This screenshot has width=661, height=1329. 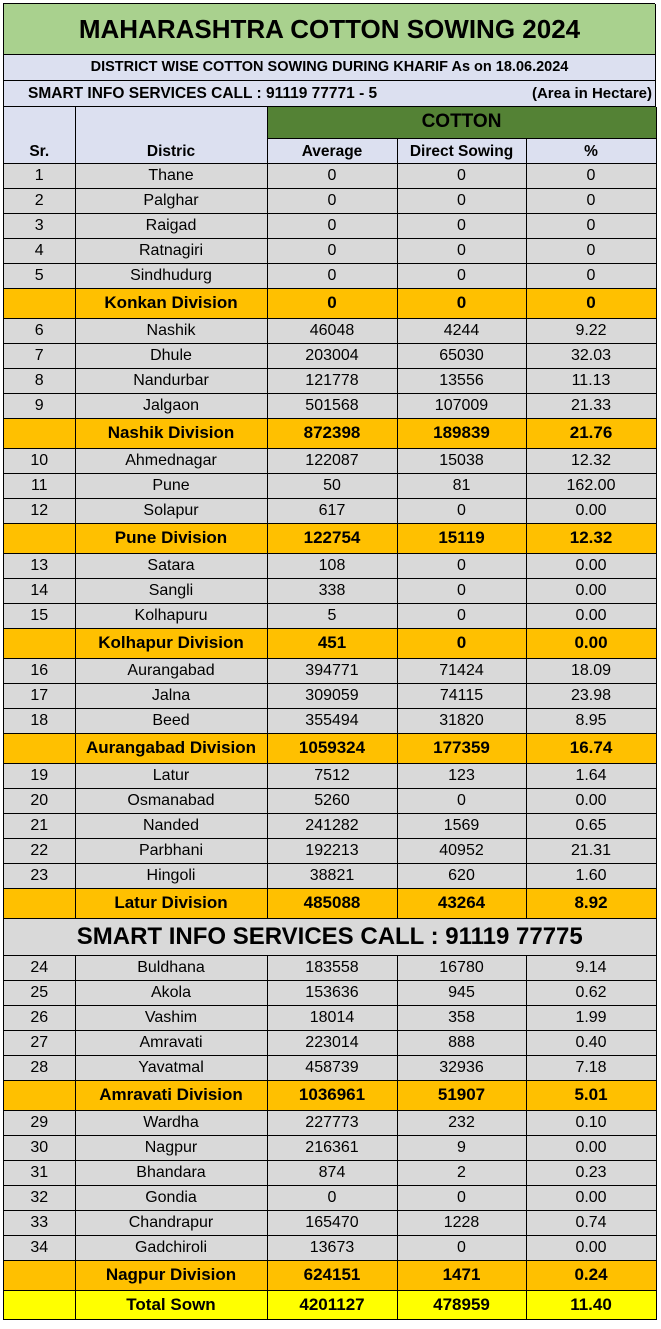 What do you see at coordinates (171, 433) in the screenshot?
I see `division-name: Nashik Division` at bounding box center [171, 433].